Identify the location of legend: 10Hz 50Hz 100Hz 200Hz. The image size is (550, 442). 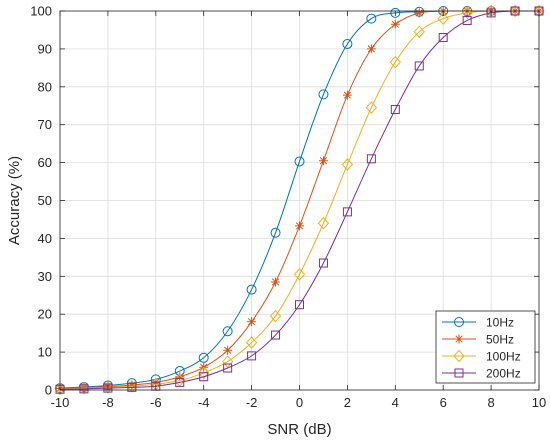
(485, 347).